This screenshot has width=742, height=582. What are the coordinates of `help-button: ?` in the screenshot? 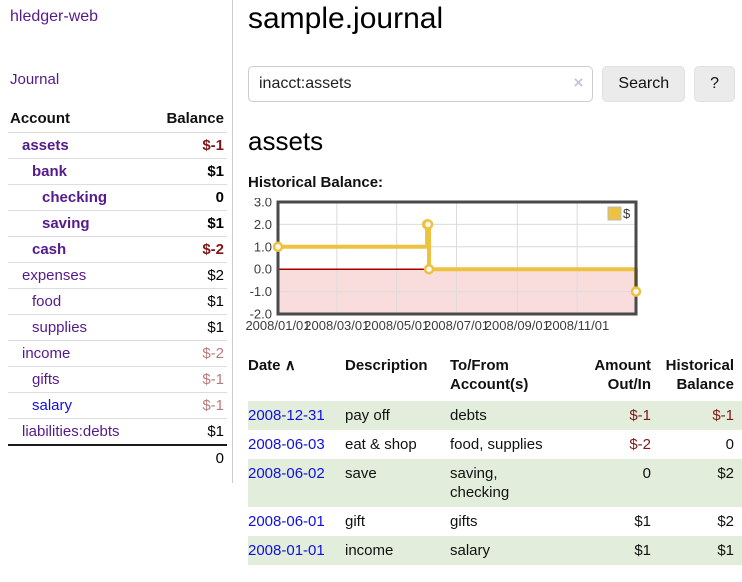 It's located at (714, 84).